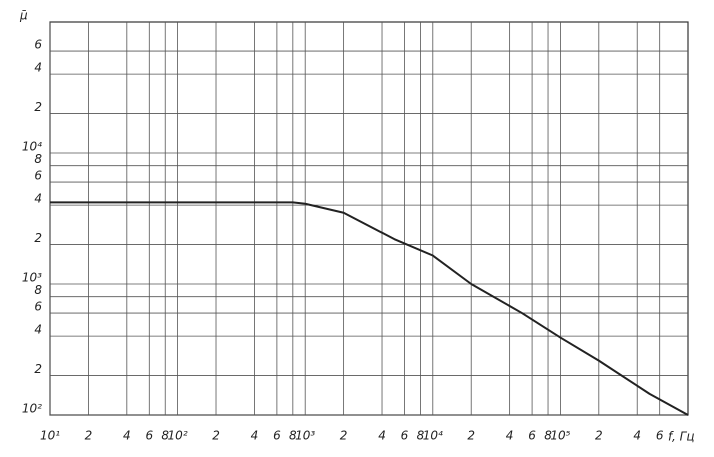 The height and width of the screenshot is (457, 714). Describe the element at coordinates (32, 278) in the screenshot. I see `y-tick-label: 10³` at that location.